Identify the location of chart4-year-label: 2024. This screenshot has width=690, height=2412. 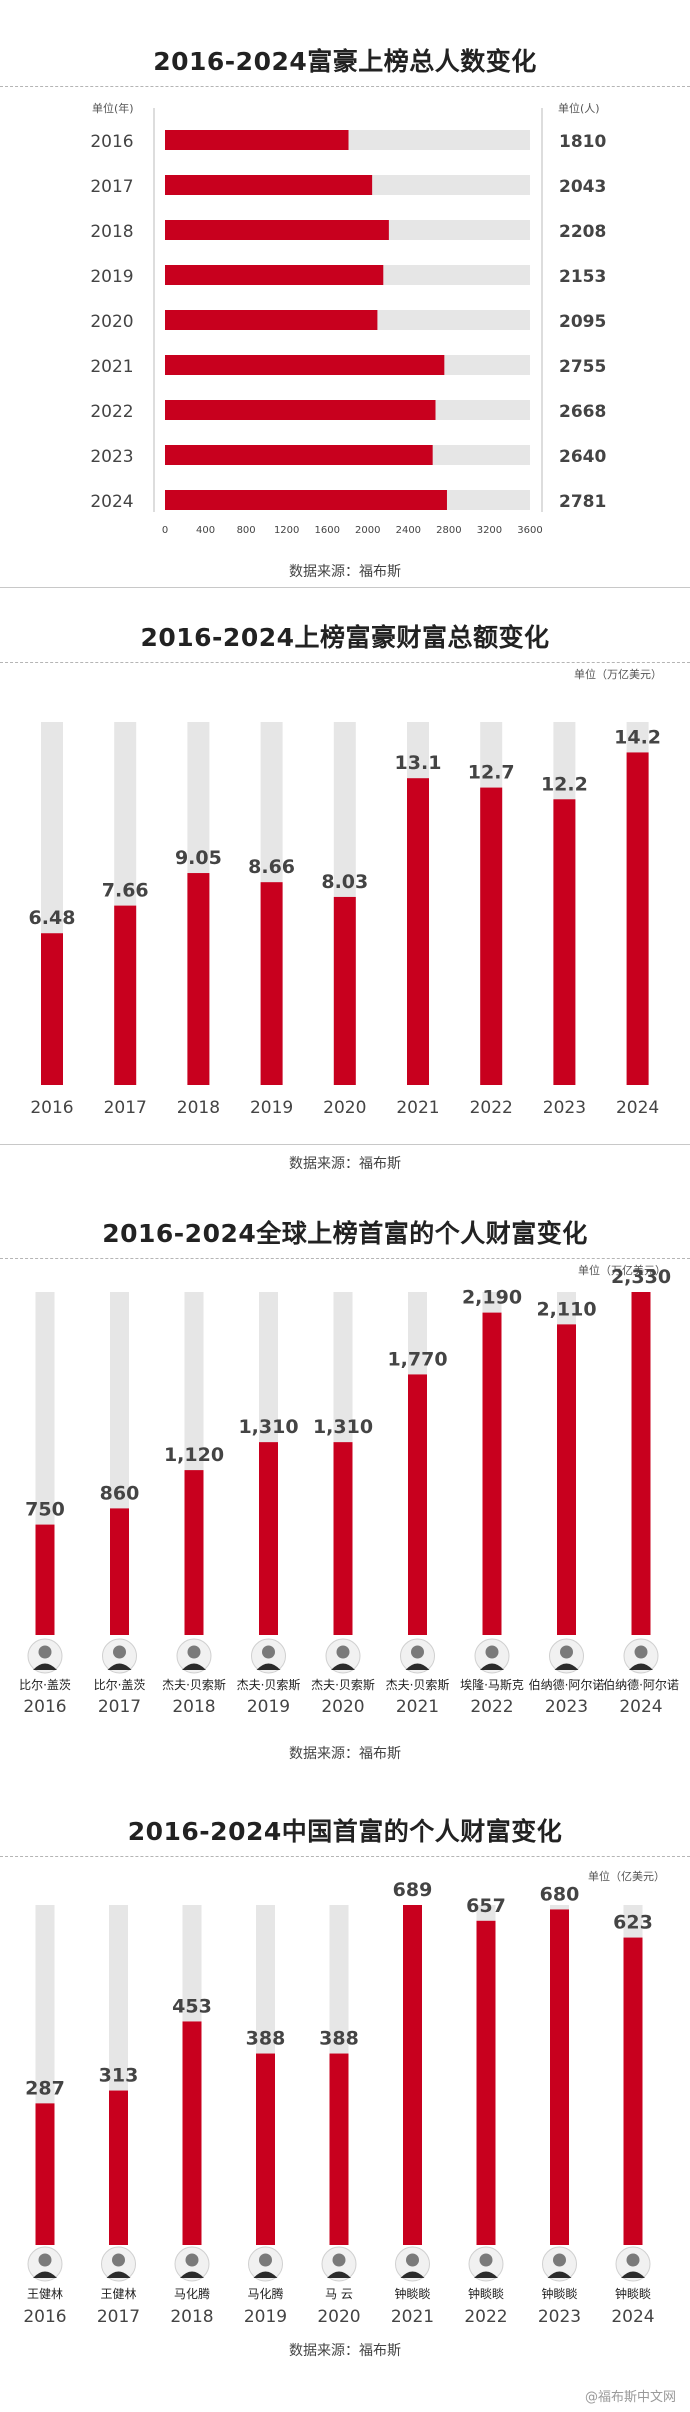
(632, 2317).